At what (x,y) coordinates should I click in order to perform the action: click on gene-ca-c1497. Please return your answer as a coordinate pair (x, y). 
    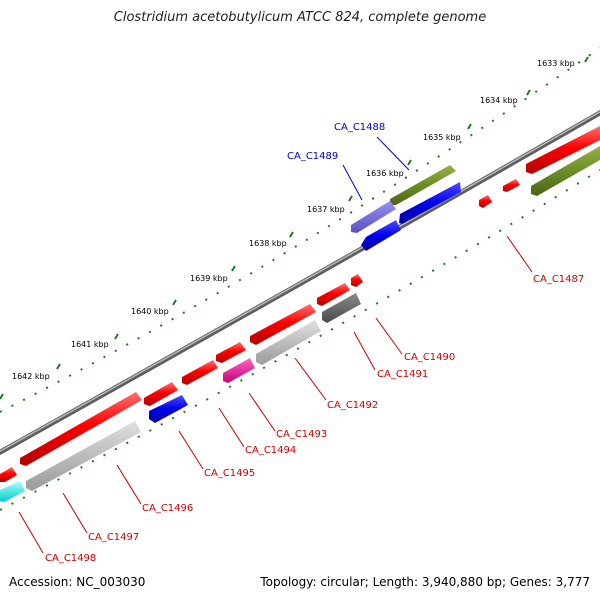
    Looking at the image, I should click on (83, 456).